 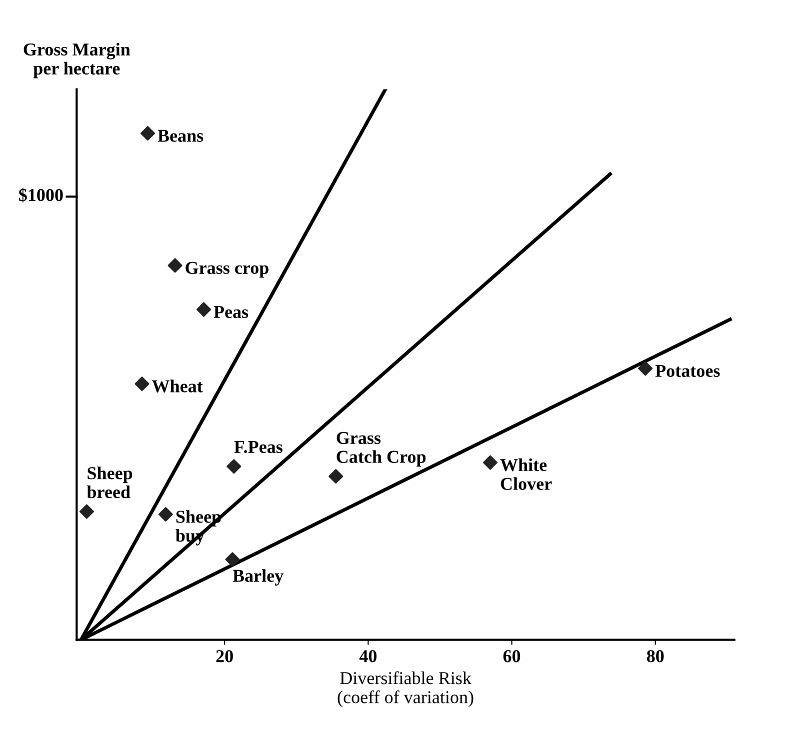 I want to click on x-tick-label: 20, so click(x=224, y=656).